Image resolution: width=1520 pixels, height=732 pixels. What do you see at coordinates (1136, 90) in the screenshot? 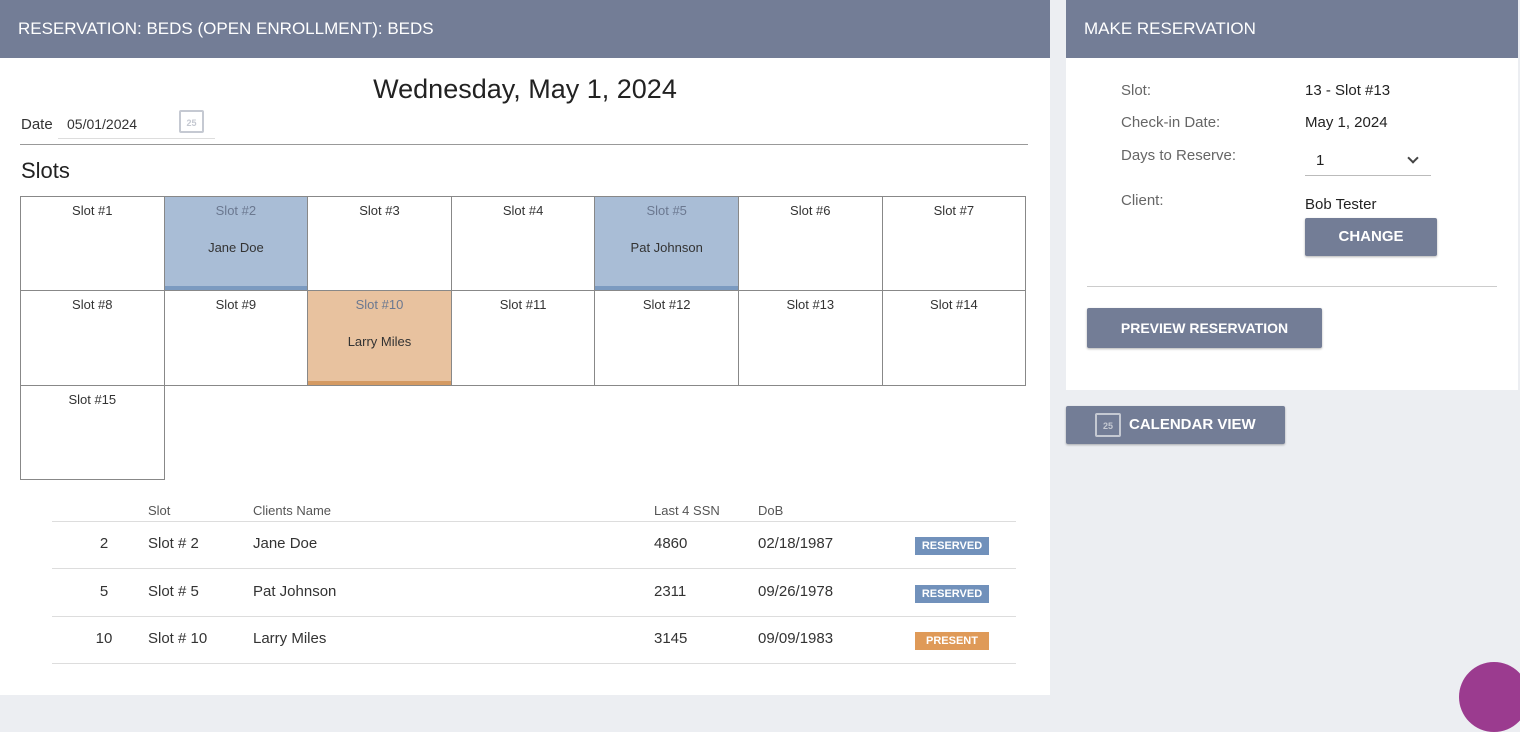
I see `field-label: Slot:` at bounding box center [1136, 90].